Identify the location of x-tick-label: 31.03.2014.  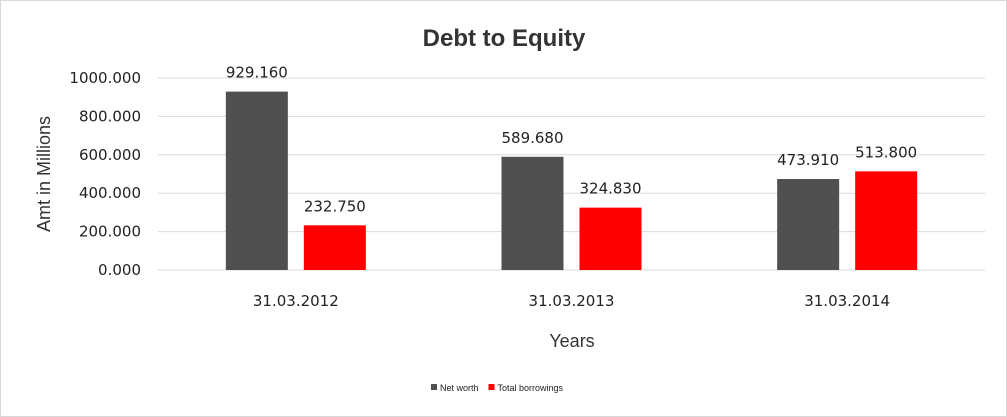
(847, 301).